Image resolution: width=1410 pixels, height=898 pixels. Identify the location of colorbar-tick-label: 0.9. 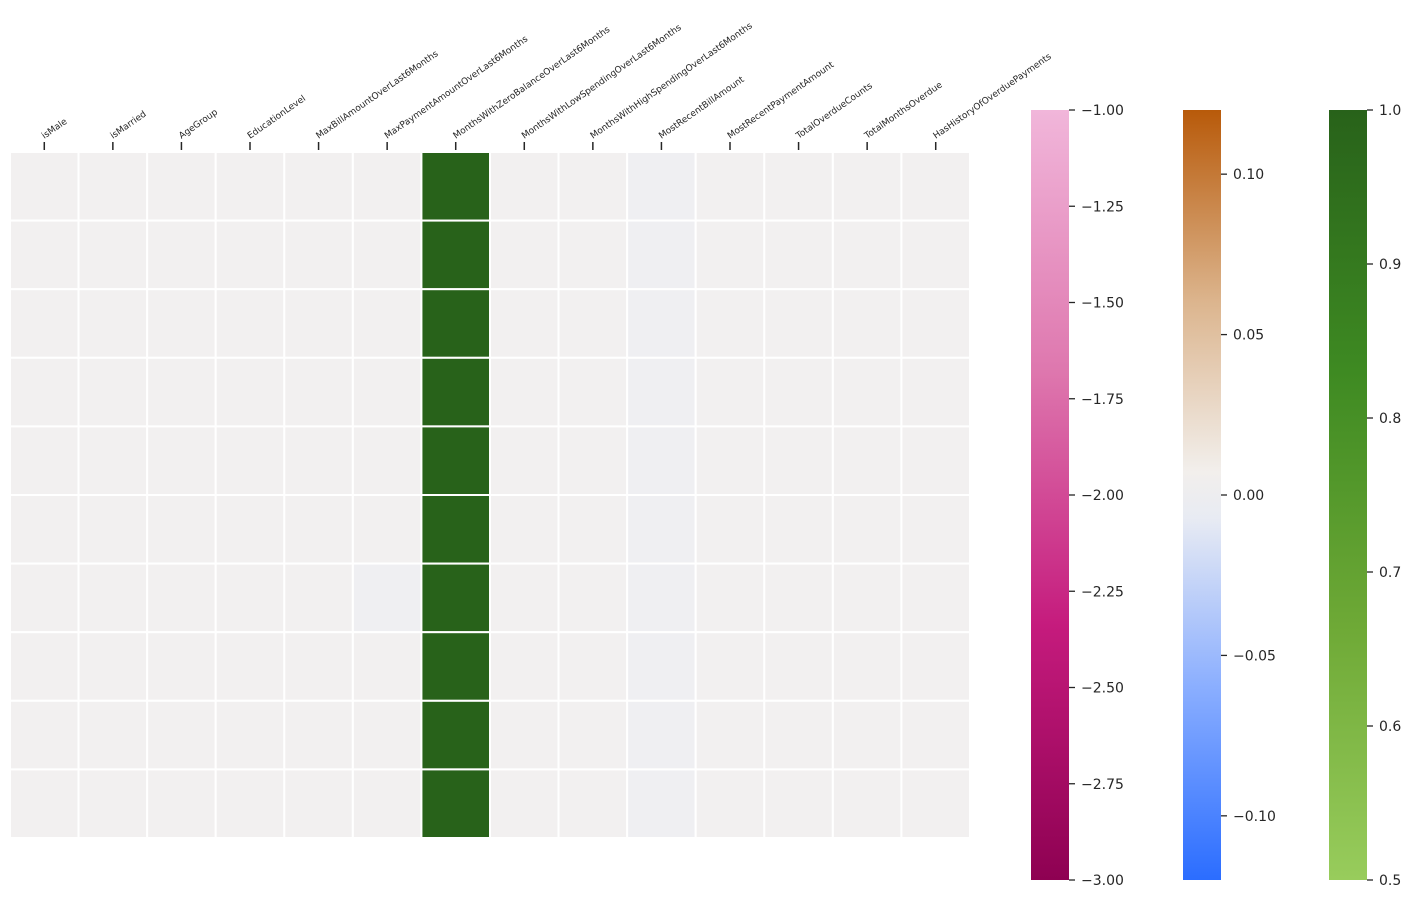
(1390, 265).